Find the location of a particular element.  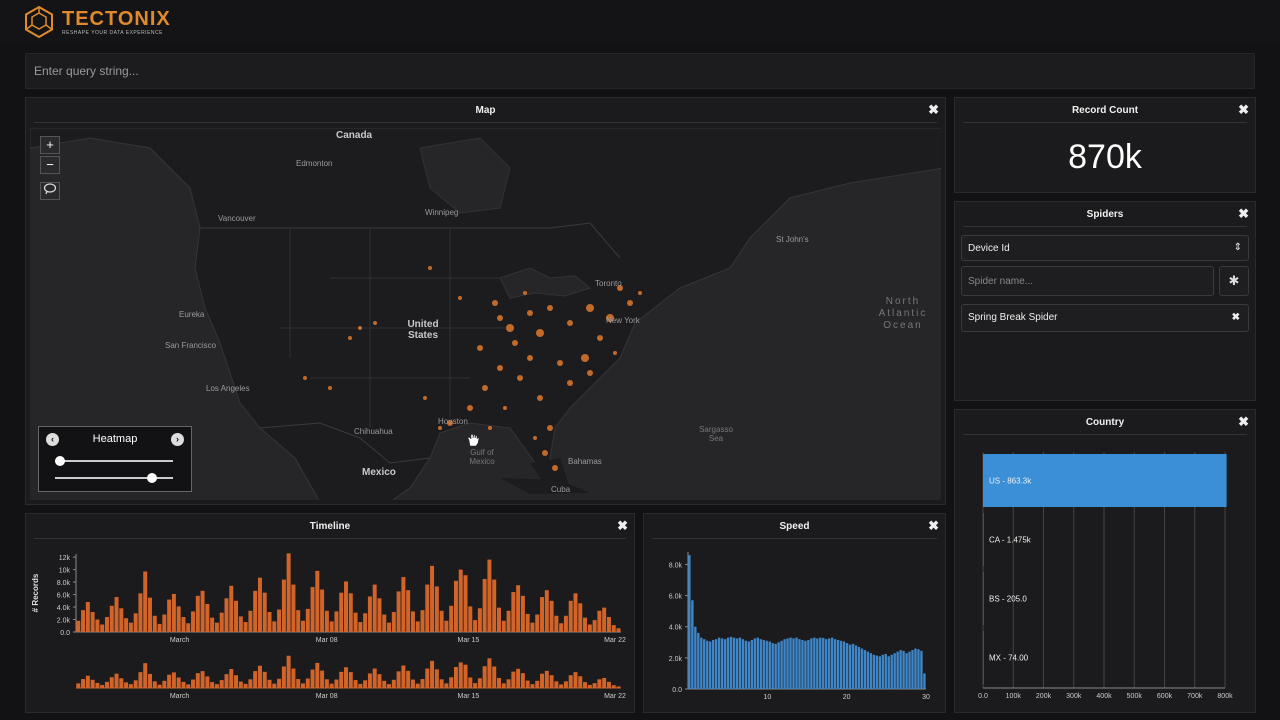

spider-remove-button: ✖ is located at coordinates (1235, 317).